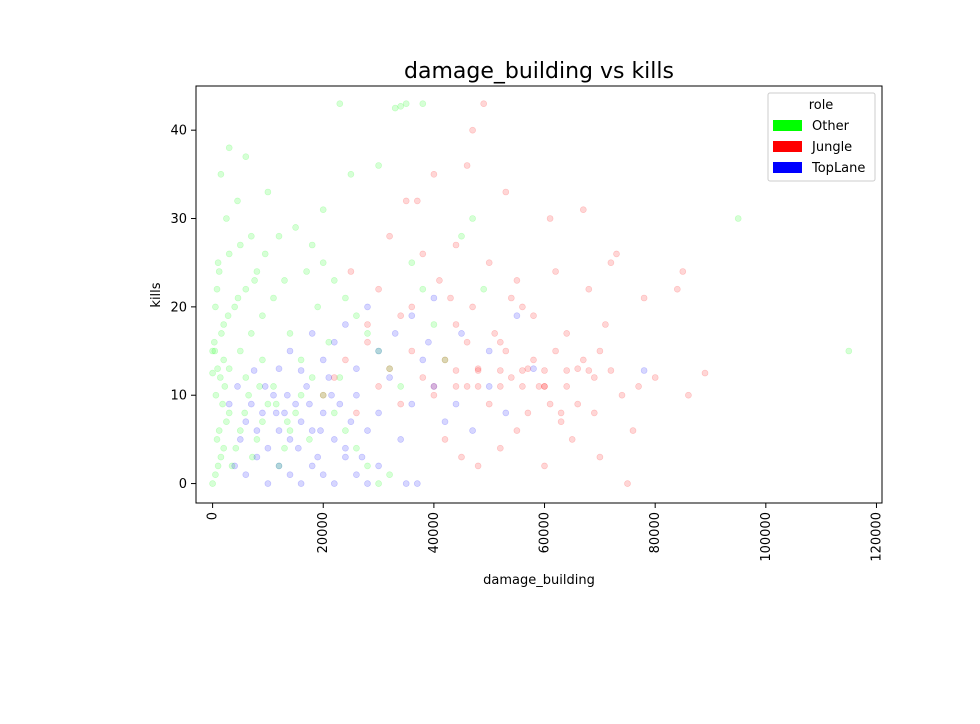 The height and width of the screenshot is (724, 980). Describe the element at coordinates (545, 532) in the screenshot. I see `x-tick-label: 60000` at that location.